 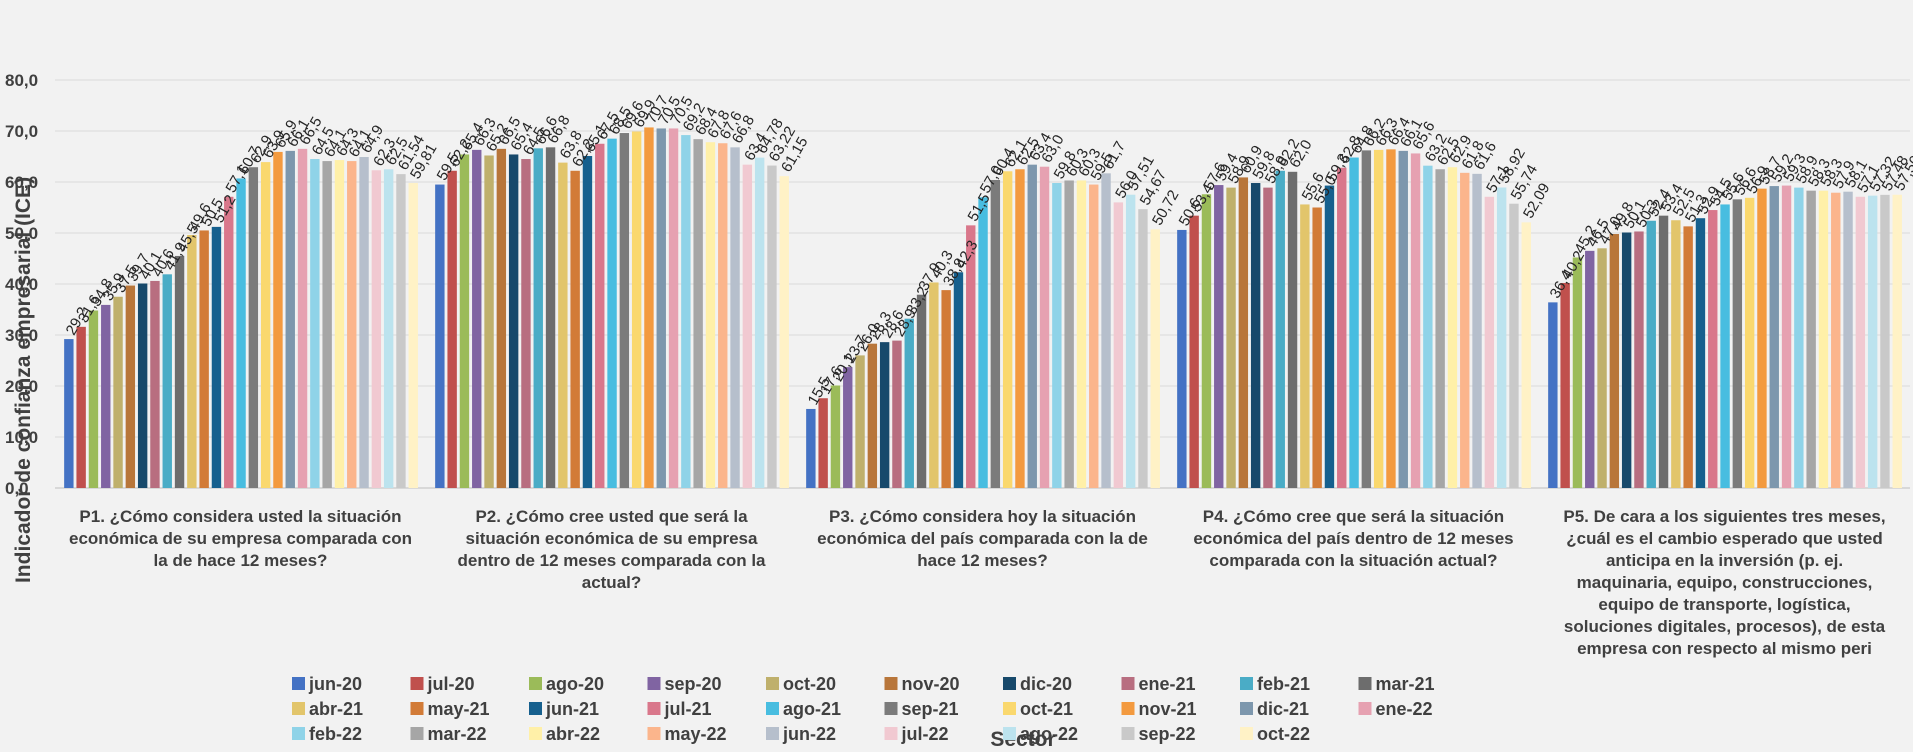 What do you see at coordinates (21, 335) in the screenshot?
I see `y-tick-label: 30,0` at bounding box center [21, 335].